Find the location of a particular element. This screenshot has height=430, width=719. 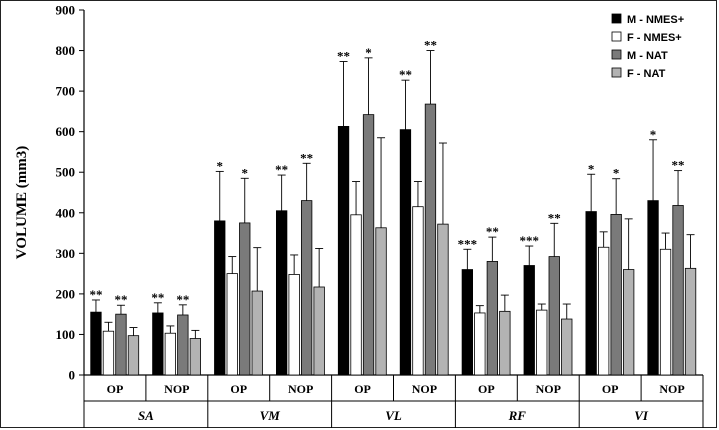

group-label: SA is located at coordinates (146, 415).